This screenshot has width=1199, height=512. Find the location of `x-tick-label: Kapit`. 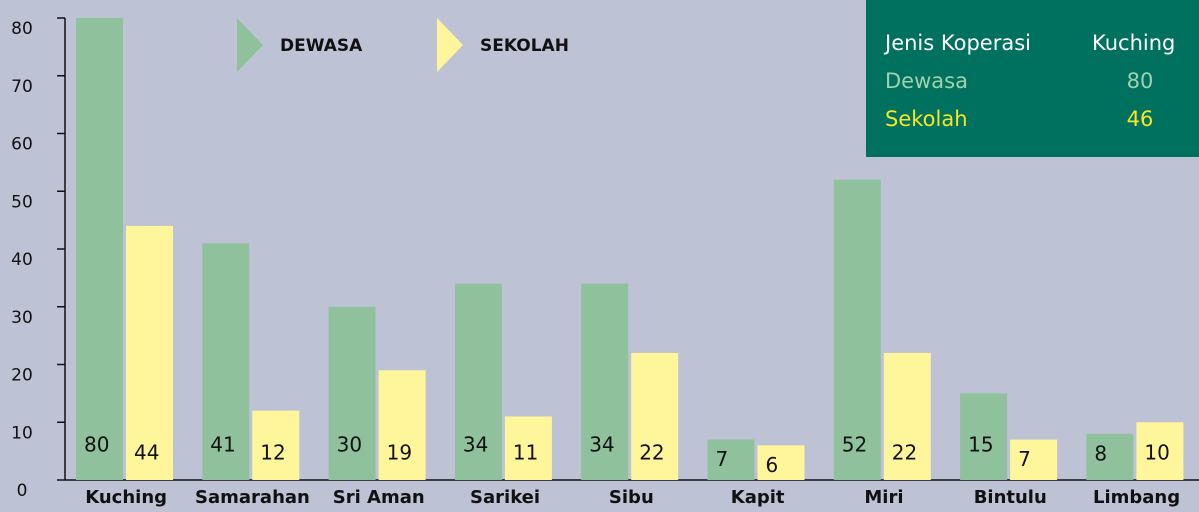

x-tick-label: Kapit is located at coordinates (758, 497).